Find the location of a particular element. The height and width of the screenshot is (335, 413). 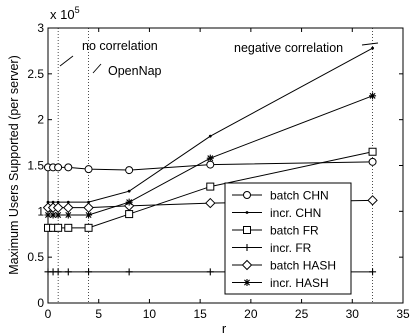

legend-label: incr. FR is located at coordinates (291, 248).